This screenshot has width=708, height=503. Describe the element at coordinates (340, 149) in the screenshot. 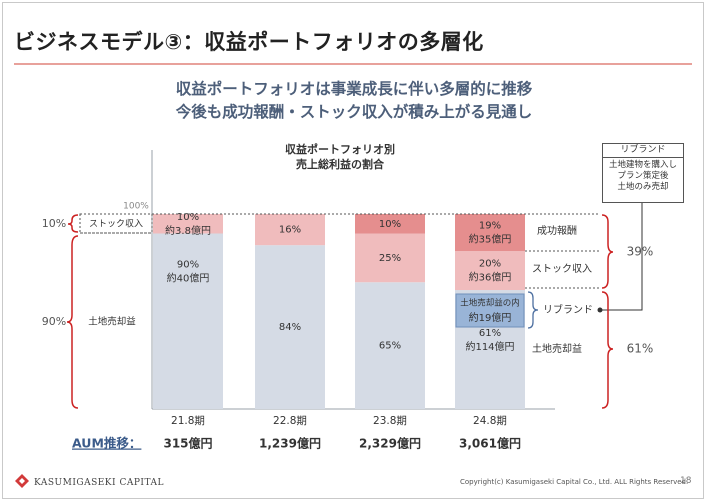

I see `chart-title-line-1: 収益ポートフォリオ別` at that location.